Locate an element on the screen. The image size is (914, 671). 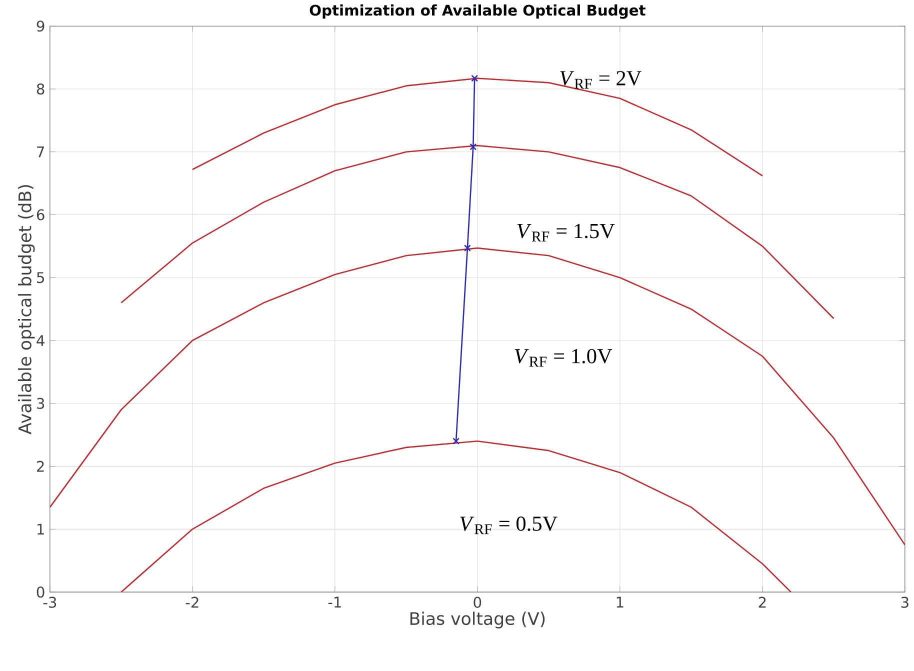
y-tick-label: 4 is located at coordinates (40, 340).